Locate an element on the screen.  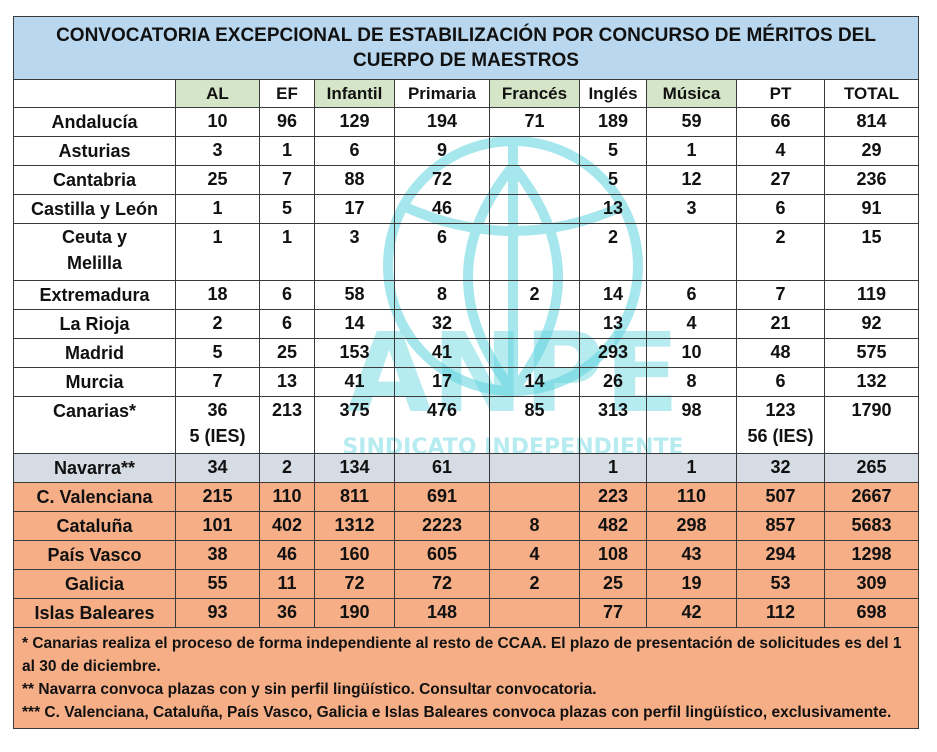
value-cell-primaria: 41 is located at coordinates (442, 353).